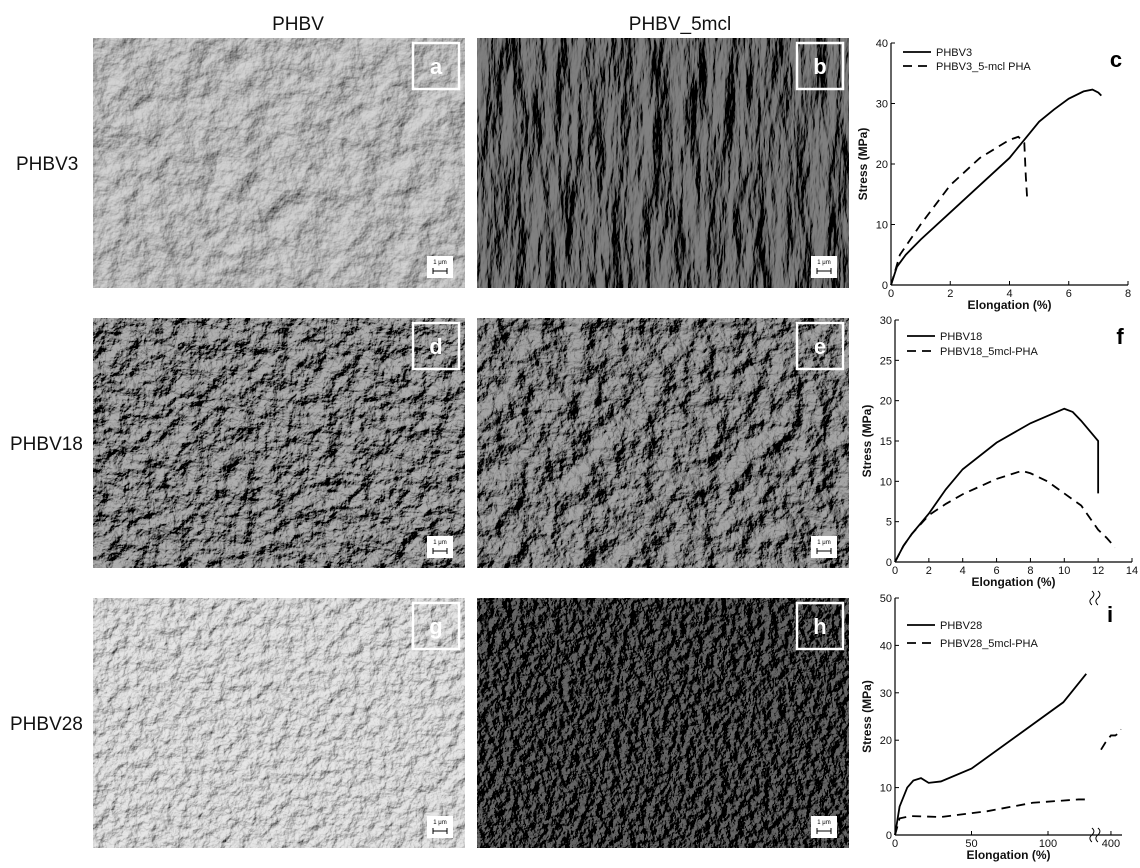  Describe the element at coordinates (1098, 571) in the screenshot. I see `x-tick-label: 12` at that location.